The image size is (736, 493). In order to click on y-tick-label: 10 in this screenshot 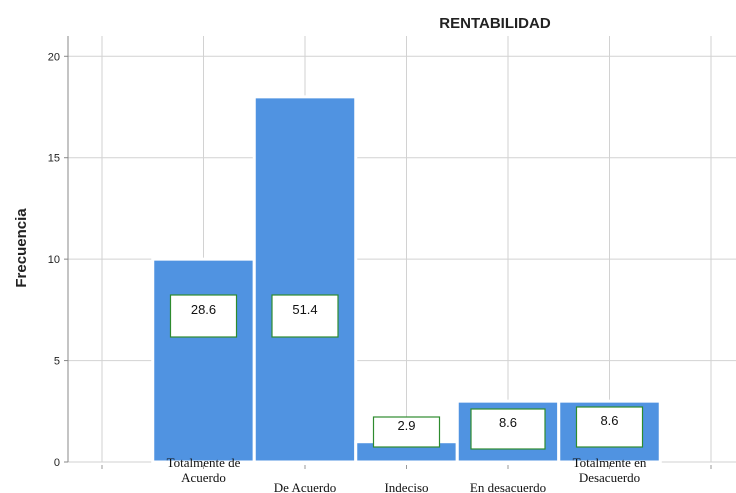, I will do `click(54, 260)`.